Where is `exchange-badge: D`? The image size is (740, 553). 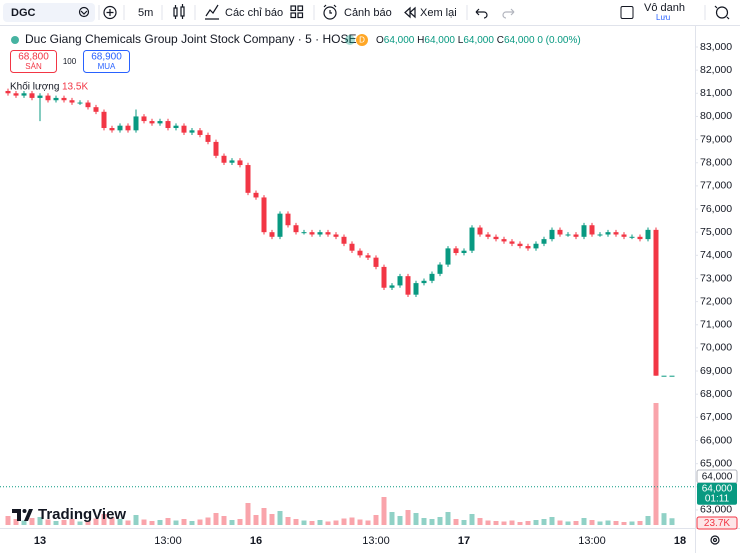 exchange-badge: D is located at coordinates (362, 40).